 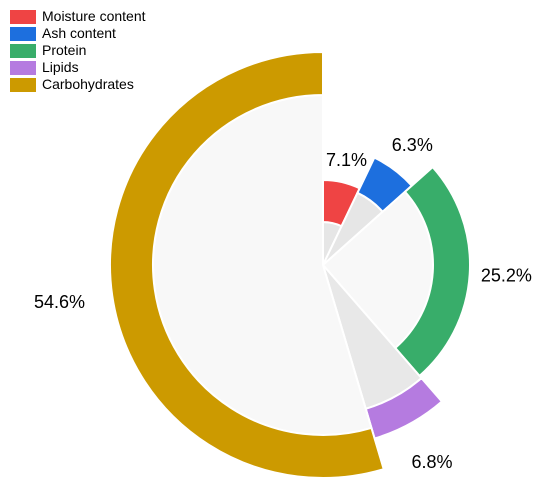 What do you see at coordinates (346, 160) in the screenshot?
I see `value-label: 7.1%` at bounding box center [346, 160].